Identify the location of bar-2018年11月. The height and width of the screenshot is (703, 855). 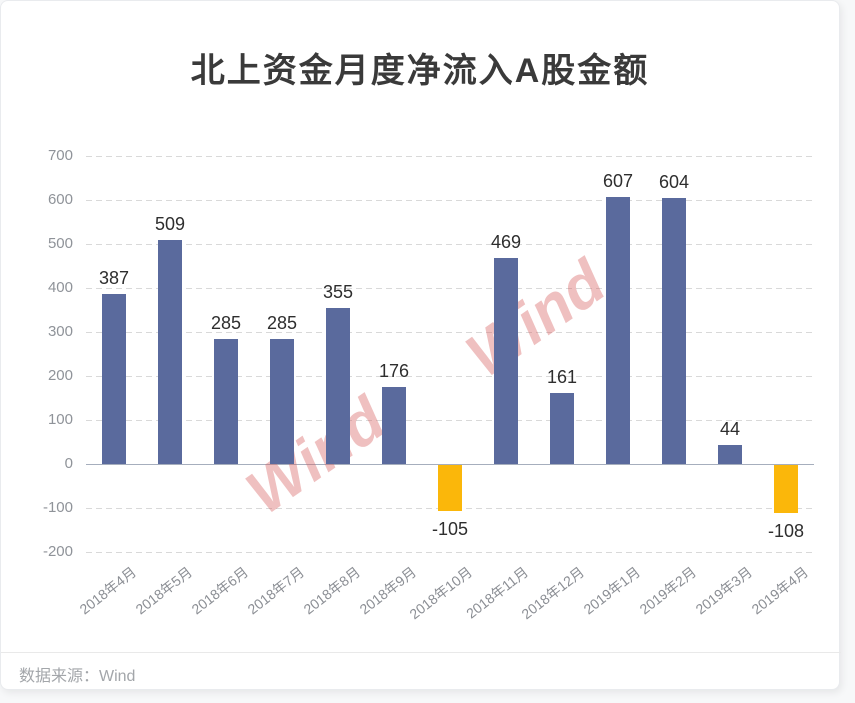
(506, 360).